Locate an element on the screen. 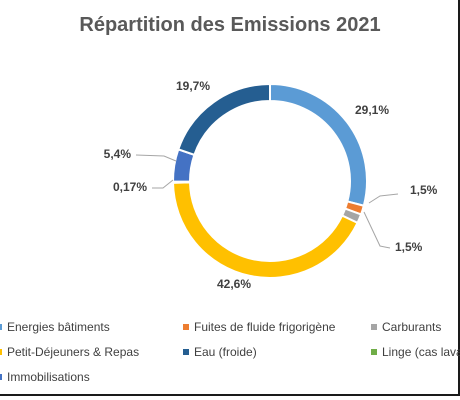 This screenshot has width=460, height=400. leader-lines is located at coordinates (267, 201).